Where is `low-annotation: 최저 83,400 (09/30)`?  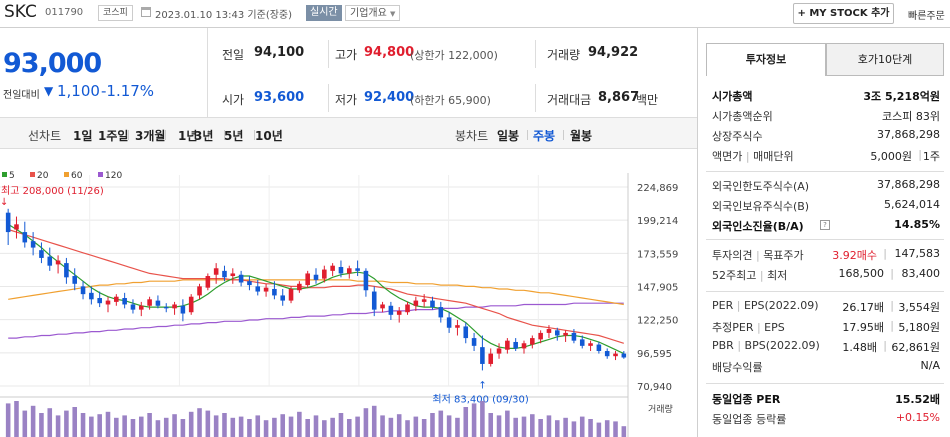
low-annotation: 최저 83,400 (09/30) is located at coordinates (480, 399).